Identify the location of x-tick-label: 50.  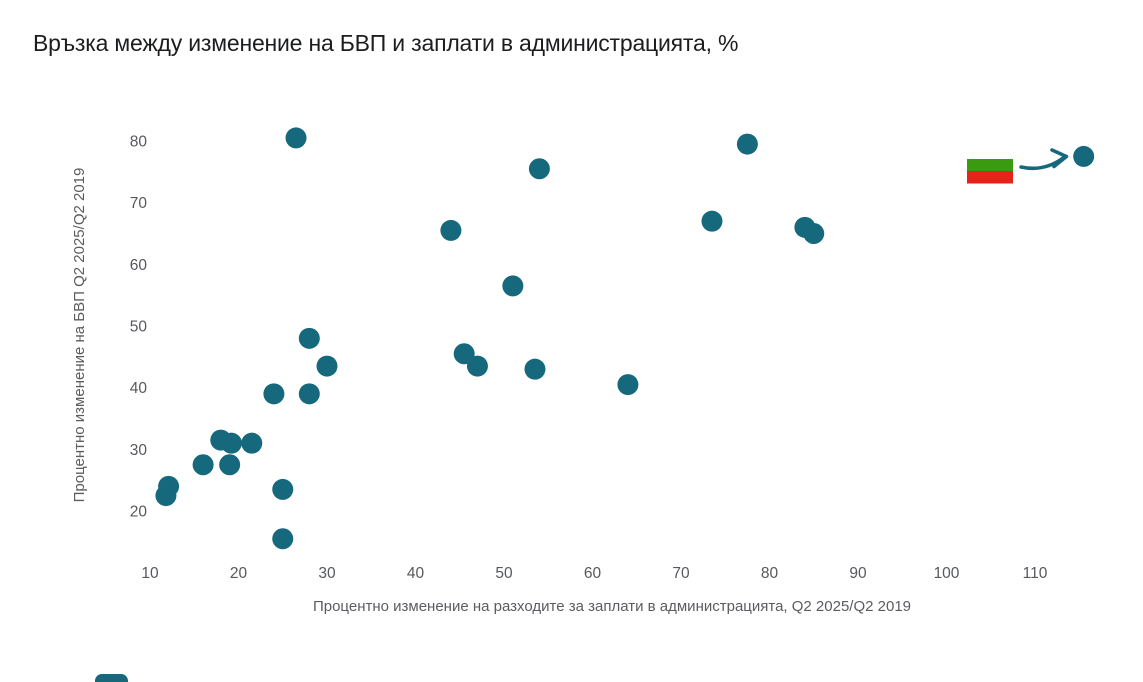
(504, 573).